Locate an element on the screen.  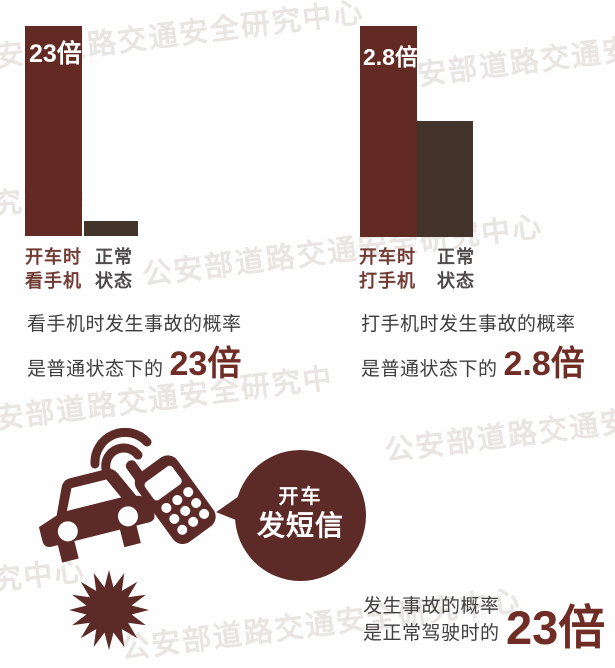
signal-waves-icon is located at coordinates (121, 451).